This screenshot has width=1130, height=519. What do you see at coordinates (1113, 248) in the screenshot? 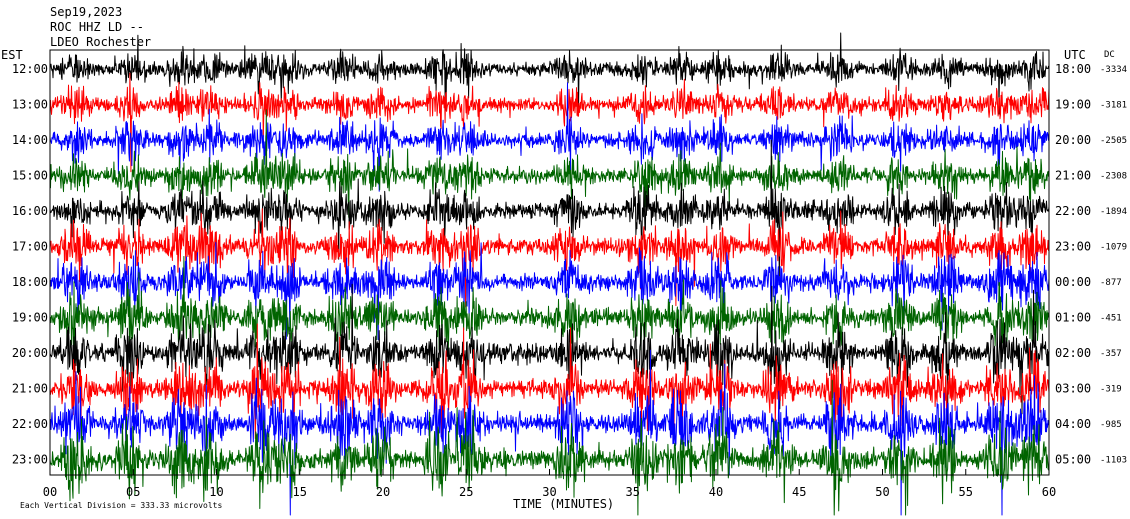
I see `dc-offset-label: -1079` at bounding box center [1113, 248].